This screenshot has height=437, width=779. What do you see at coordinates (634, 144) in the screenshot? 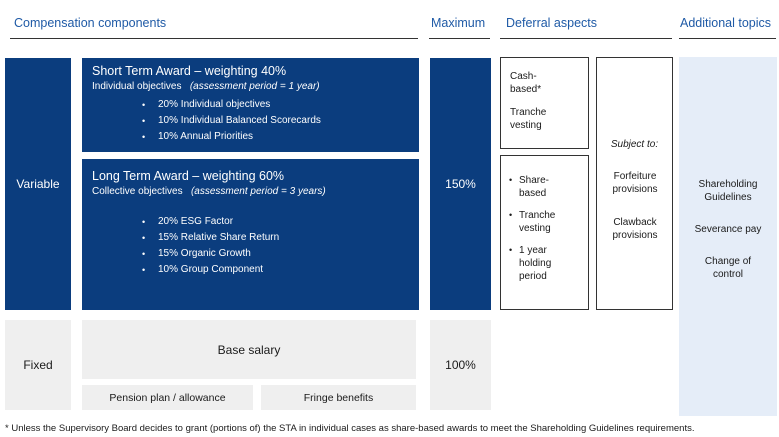
I see `subject-to-text: Subject to:` at bounding box center [634, 144].